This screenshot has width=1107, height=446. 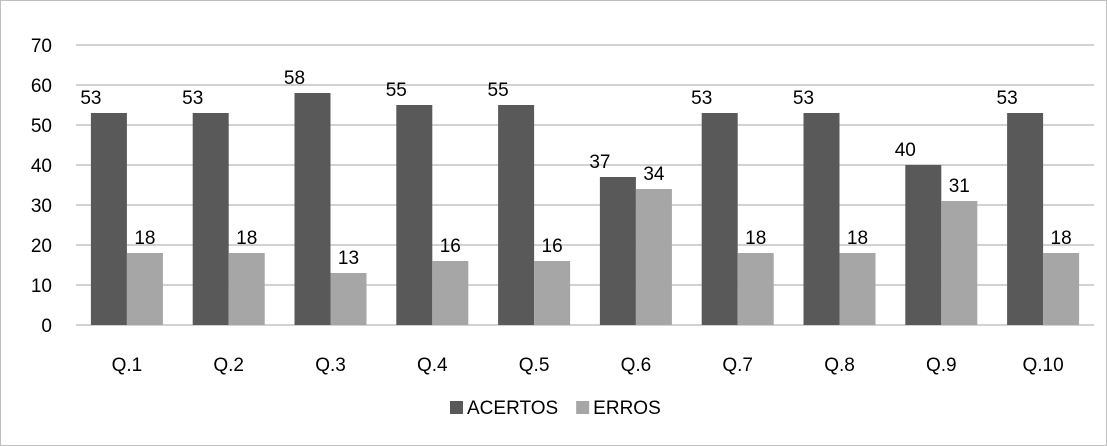 What do you see at coordinates (432, 365) in the screenshot?
I see `x-tick-label: Q.4` at bounding box center [432, 365].